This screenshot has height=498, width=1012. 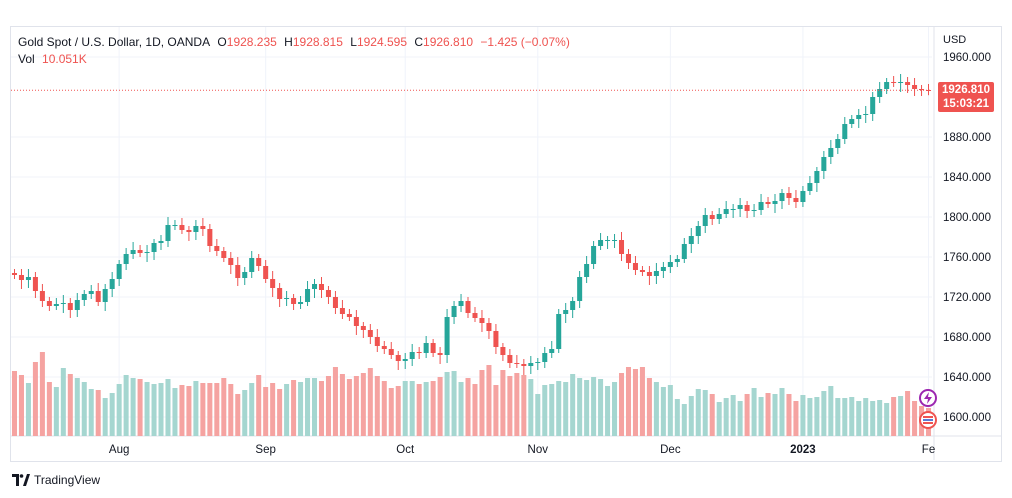 What do you see at coordinates (114, 42) in the screenshot?
I see `symbol-title: Gold Spot / U.S. Dollar, 1D, OANDA` at bounding box center [114, 42].